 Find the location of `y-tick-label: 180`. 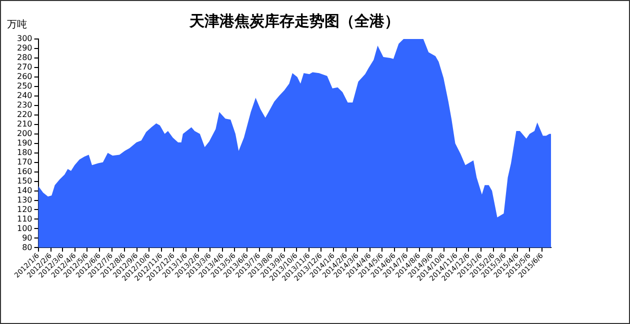

y-tick-label: 180 is located at coordinates (24, 152).